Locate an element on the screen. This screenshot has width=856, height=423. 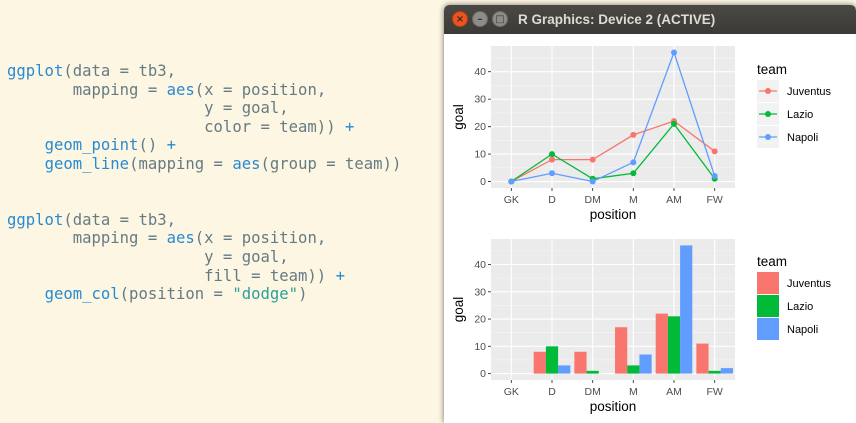
maximize-window-button: □ is located at coordinates (500, 19).